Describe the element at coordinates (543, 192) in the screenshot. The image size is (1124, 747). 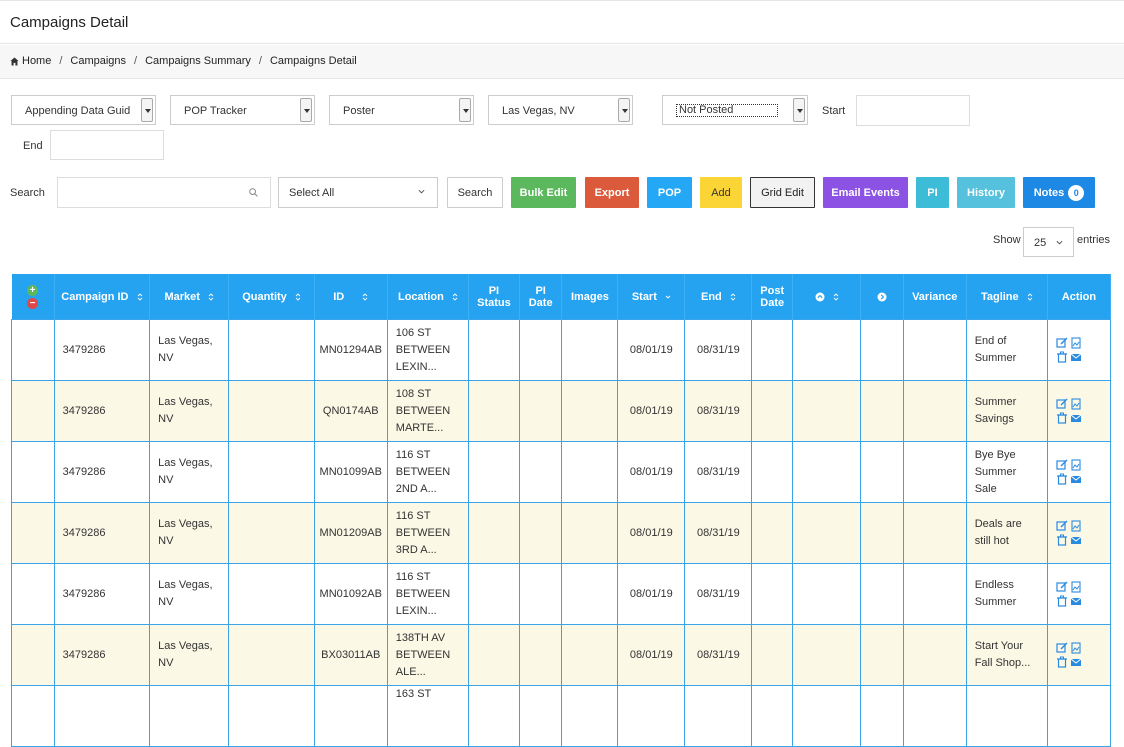
I see `bulk-edit-button: Bulk Edit` at that location.